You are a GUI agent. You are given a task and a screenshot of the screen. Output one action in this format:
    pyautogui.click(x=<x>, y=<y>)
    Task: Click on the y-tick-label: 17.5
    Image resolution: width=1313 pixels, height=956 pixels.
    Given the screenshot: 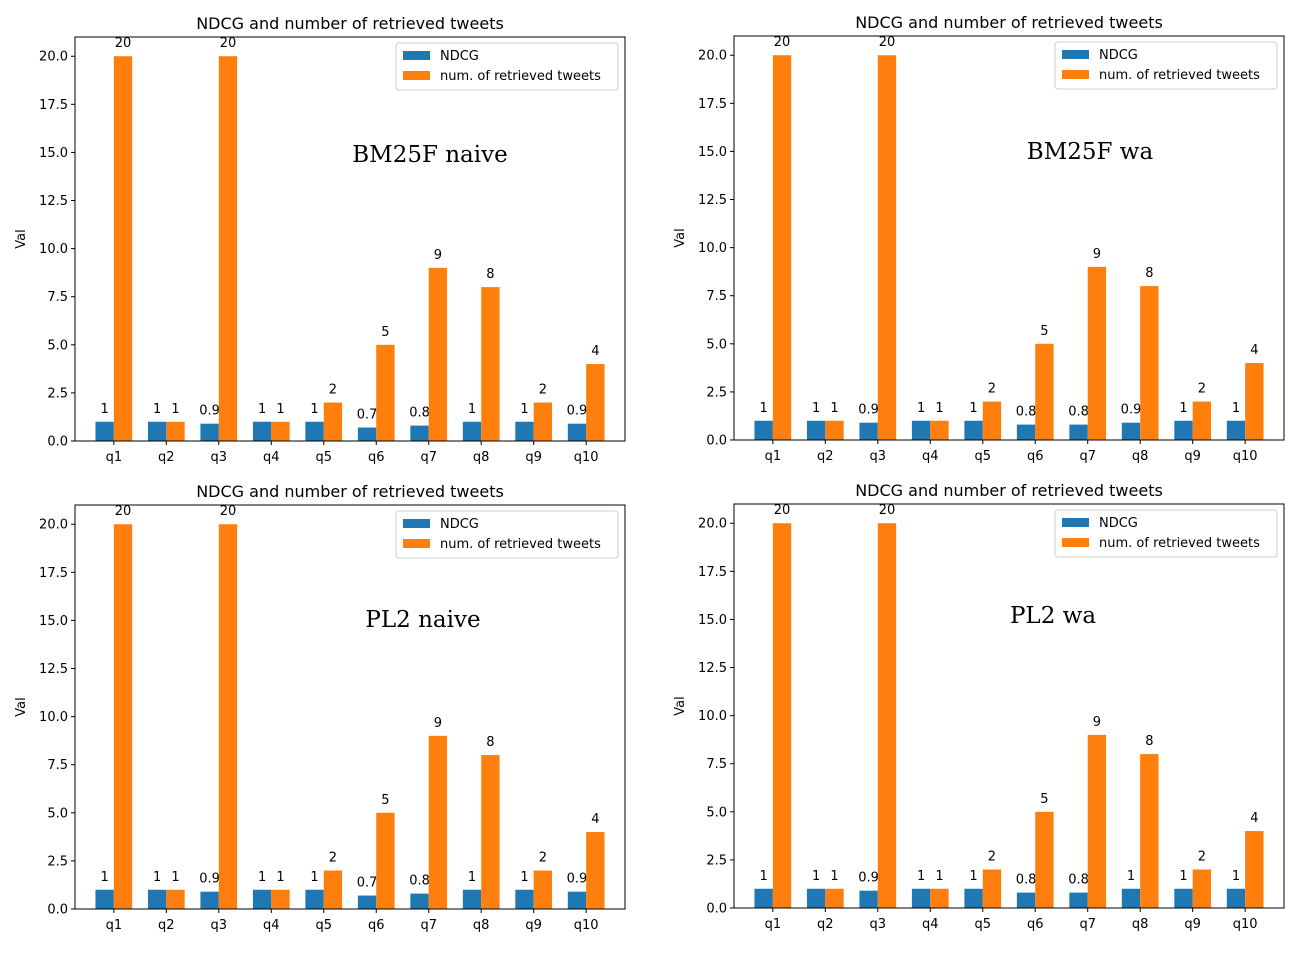 What is the action you would take?
    pyautogui.click(x=53, y=105)
    